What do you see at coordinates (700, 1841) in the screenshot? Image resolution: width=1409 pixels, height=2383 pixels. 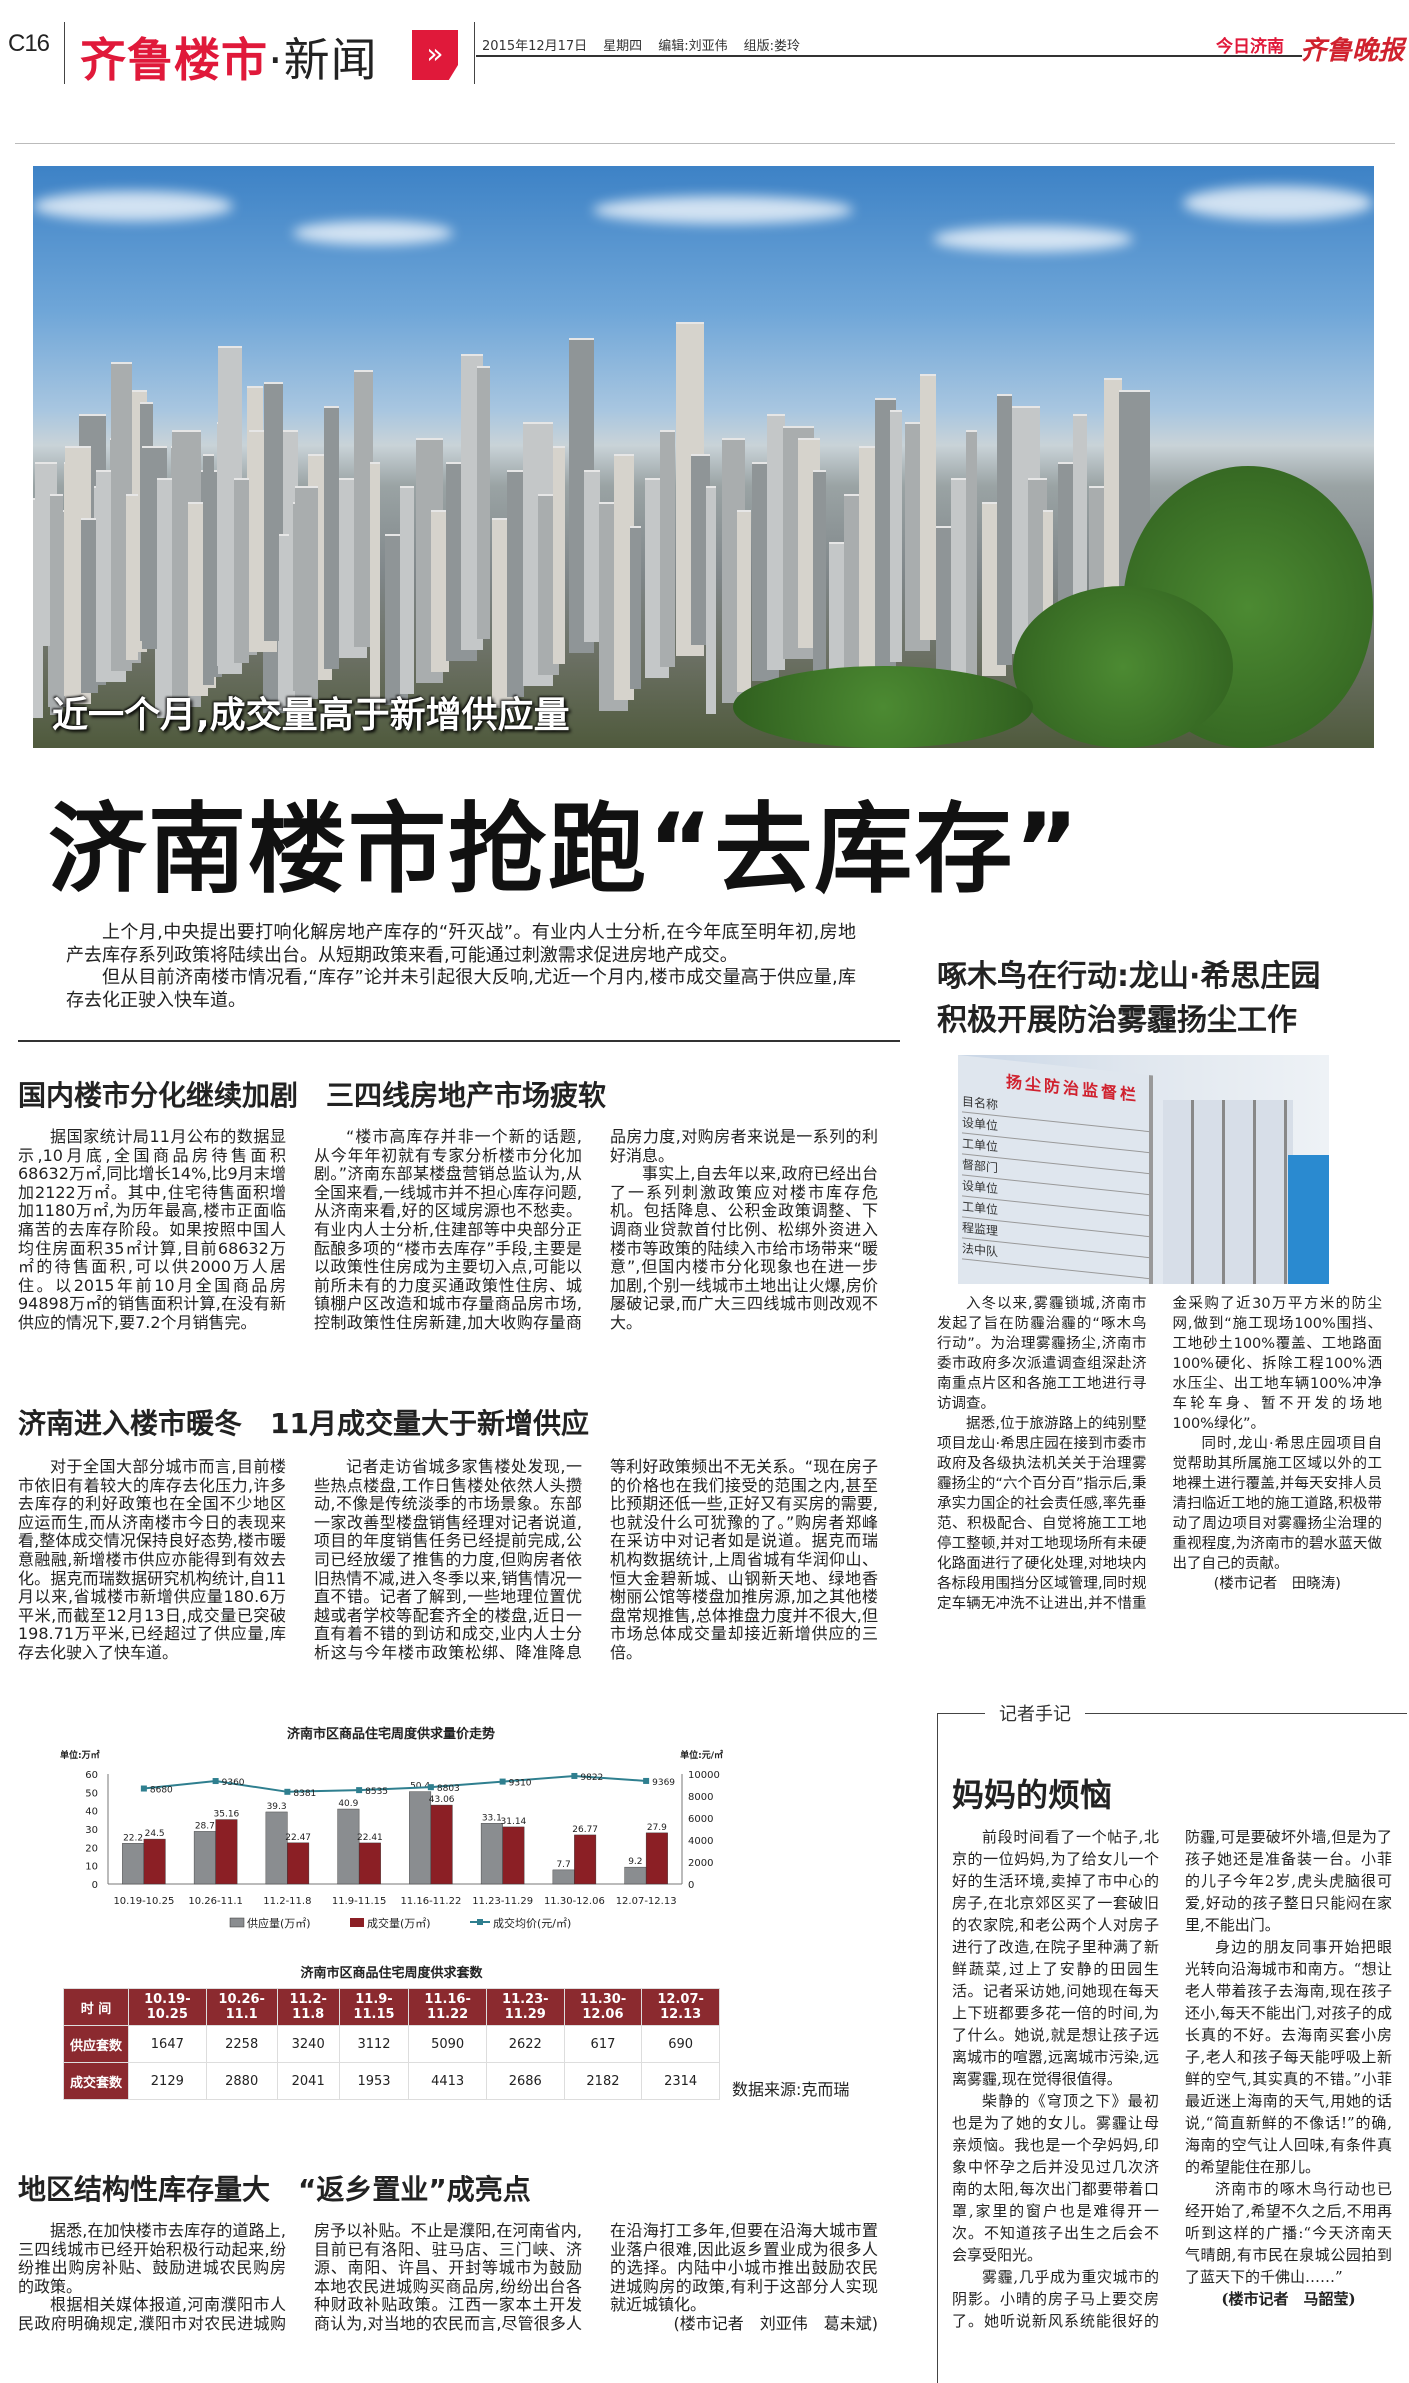 I see `y2-tick-label: 4000` at bounding box center [700, 1841].